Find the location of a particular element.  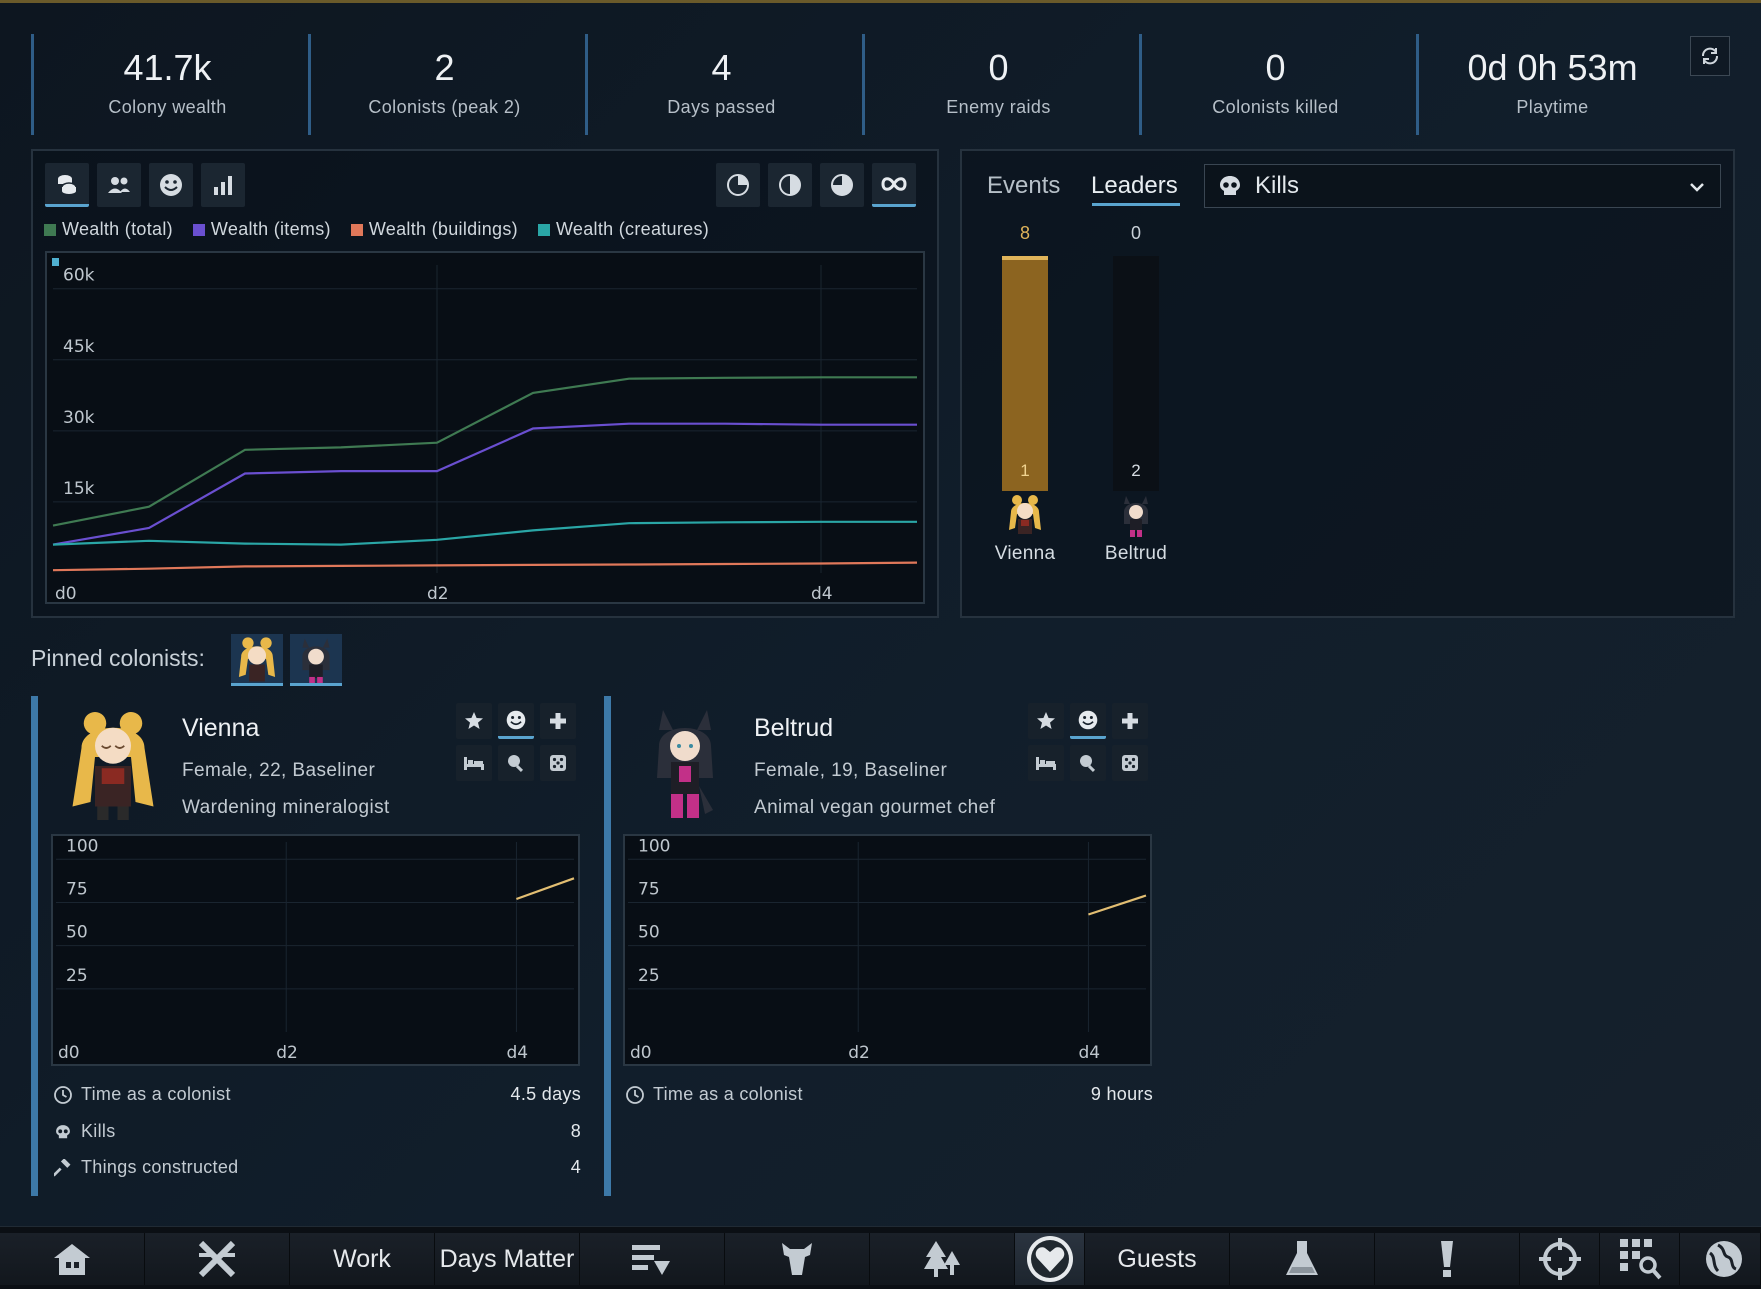

tab-leaders: Leaders is located at coordinates (1134, 185).